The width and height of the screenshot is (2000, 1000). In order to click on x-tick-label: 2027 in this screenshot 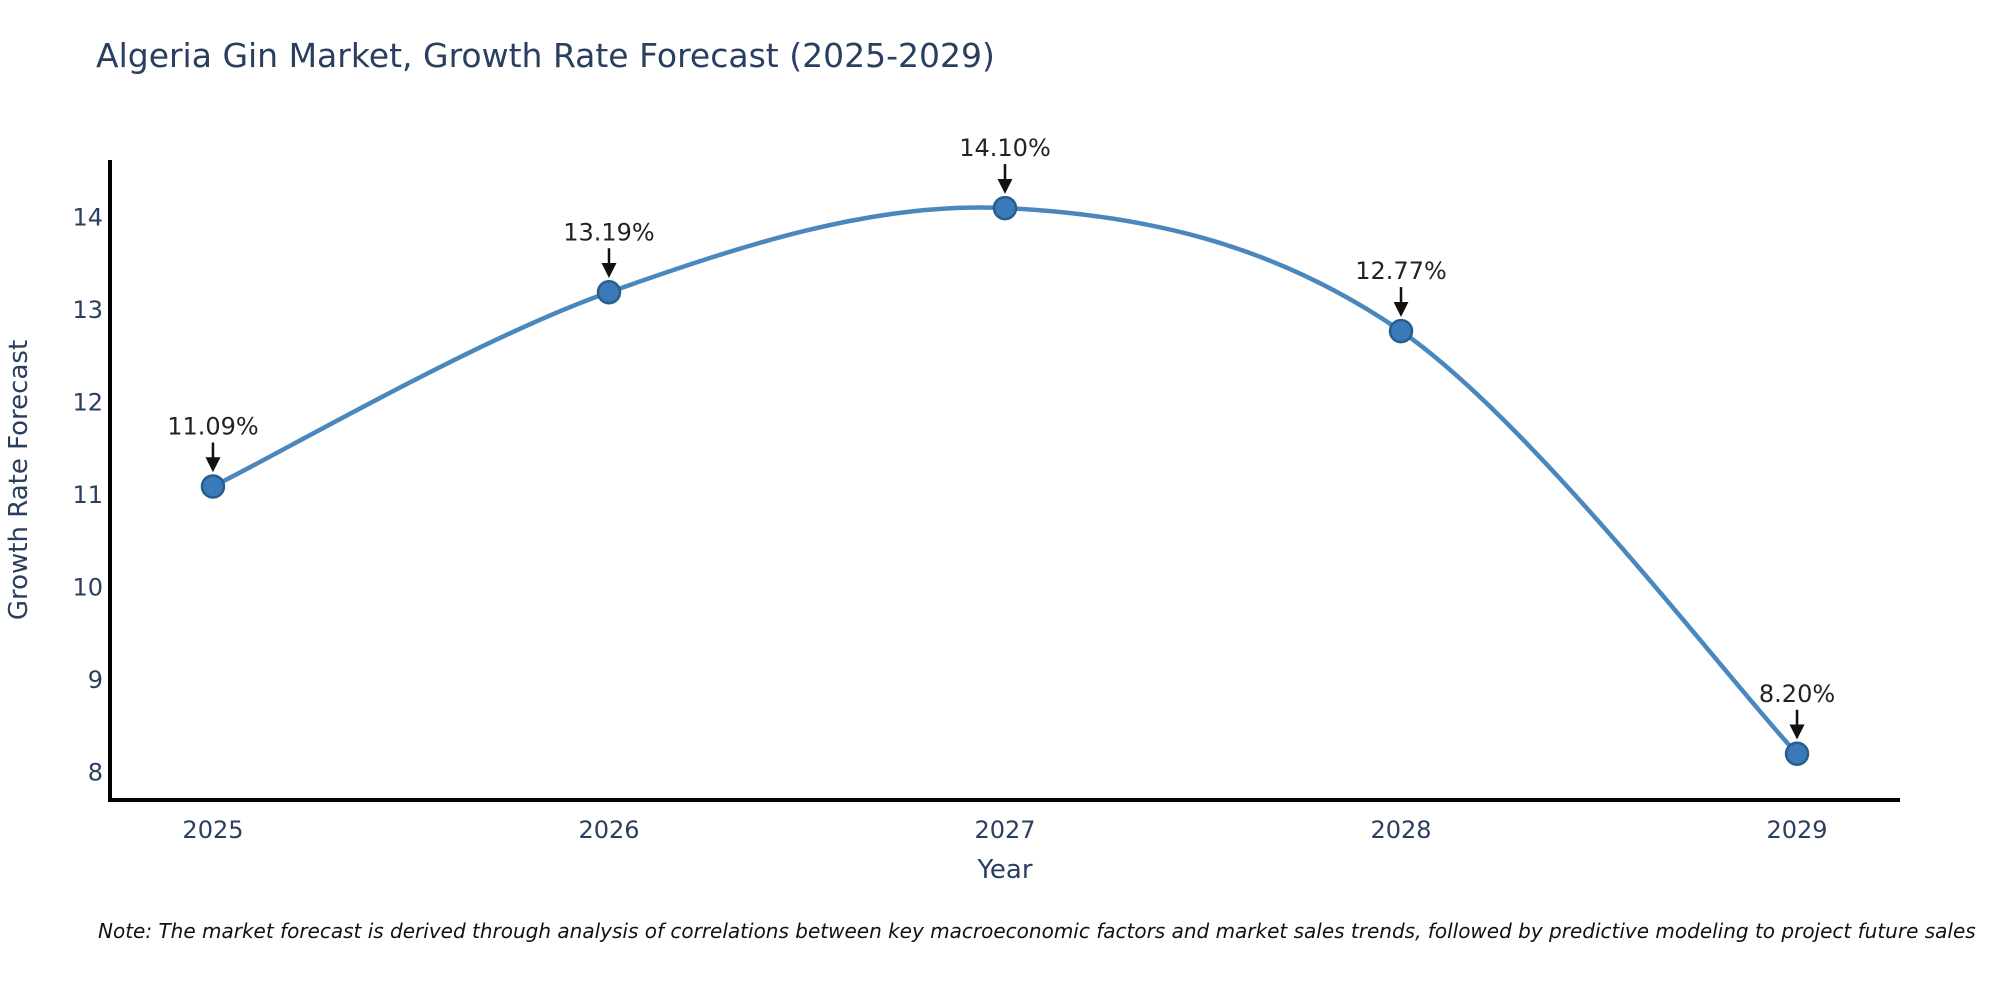, I will do `click(1004, 830)`.